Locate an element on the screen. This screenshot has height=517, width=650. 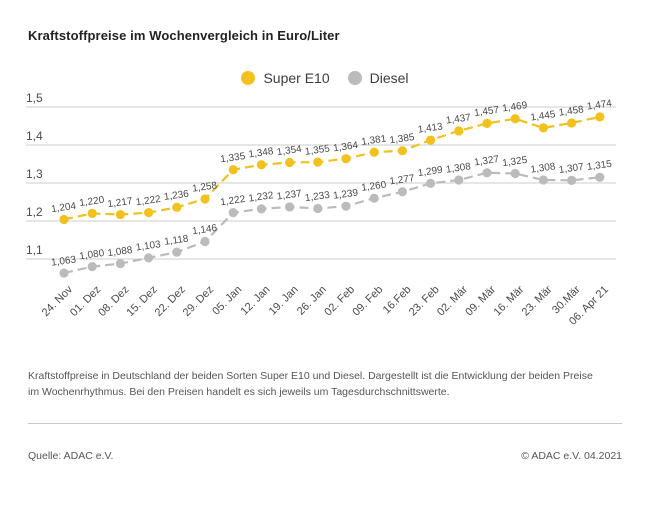
value-label: 1,220 is located at coordinates (92, 202).